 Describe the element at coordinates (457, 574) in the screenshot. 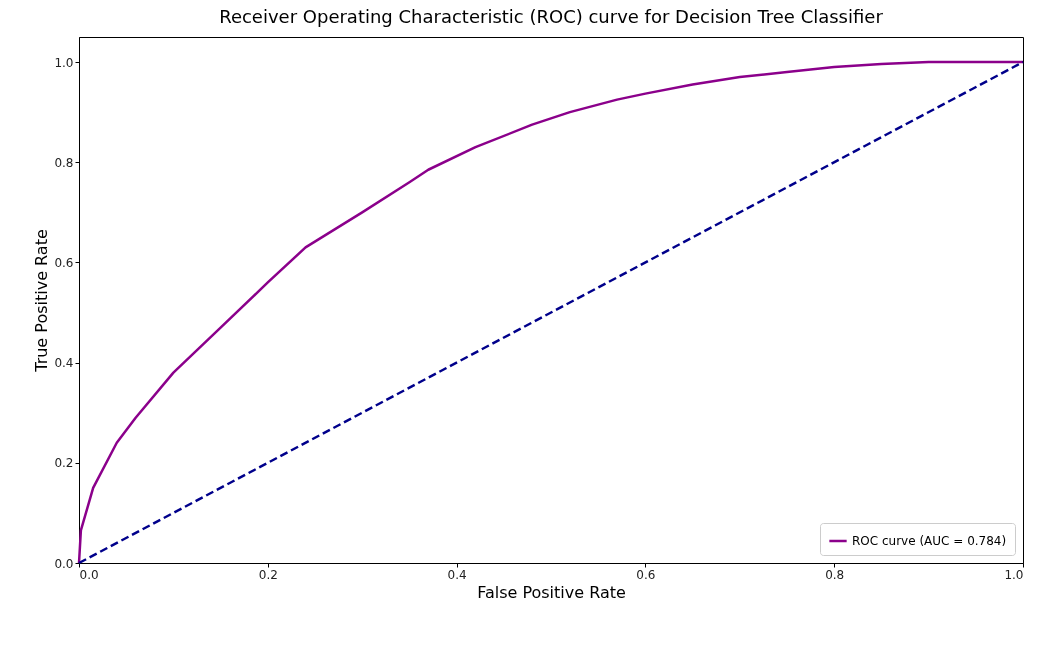

I see `x-tick-label: 0.4` at that location.